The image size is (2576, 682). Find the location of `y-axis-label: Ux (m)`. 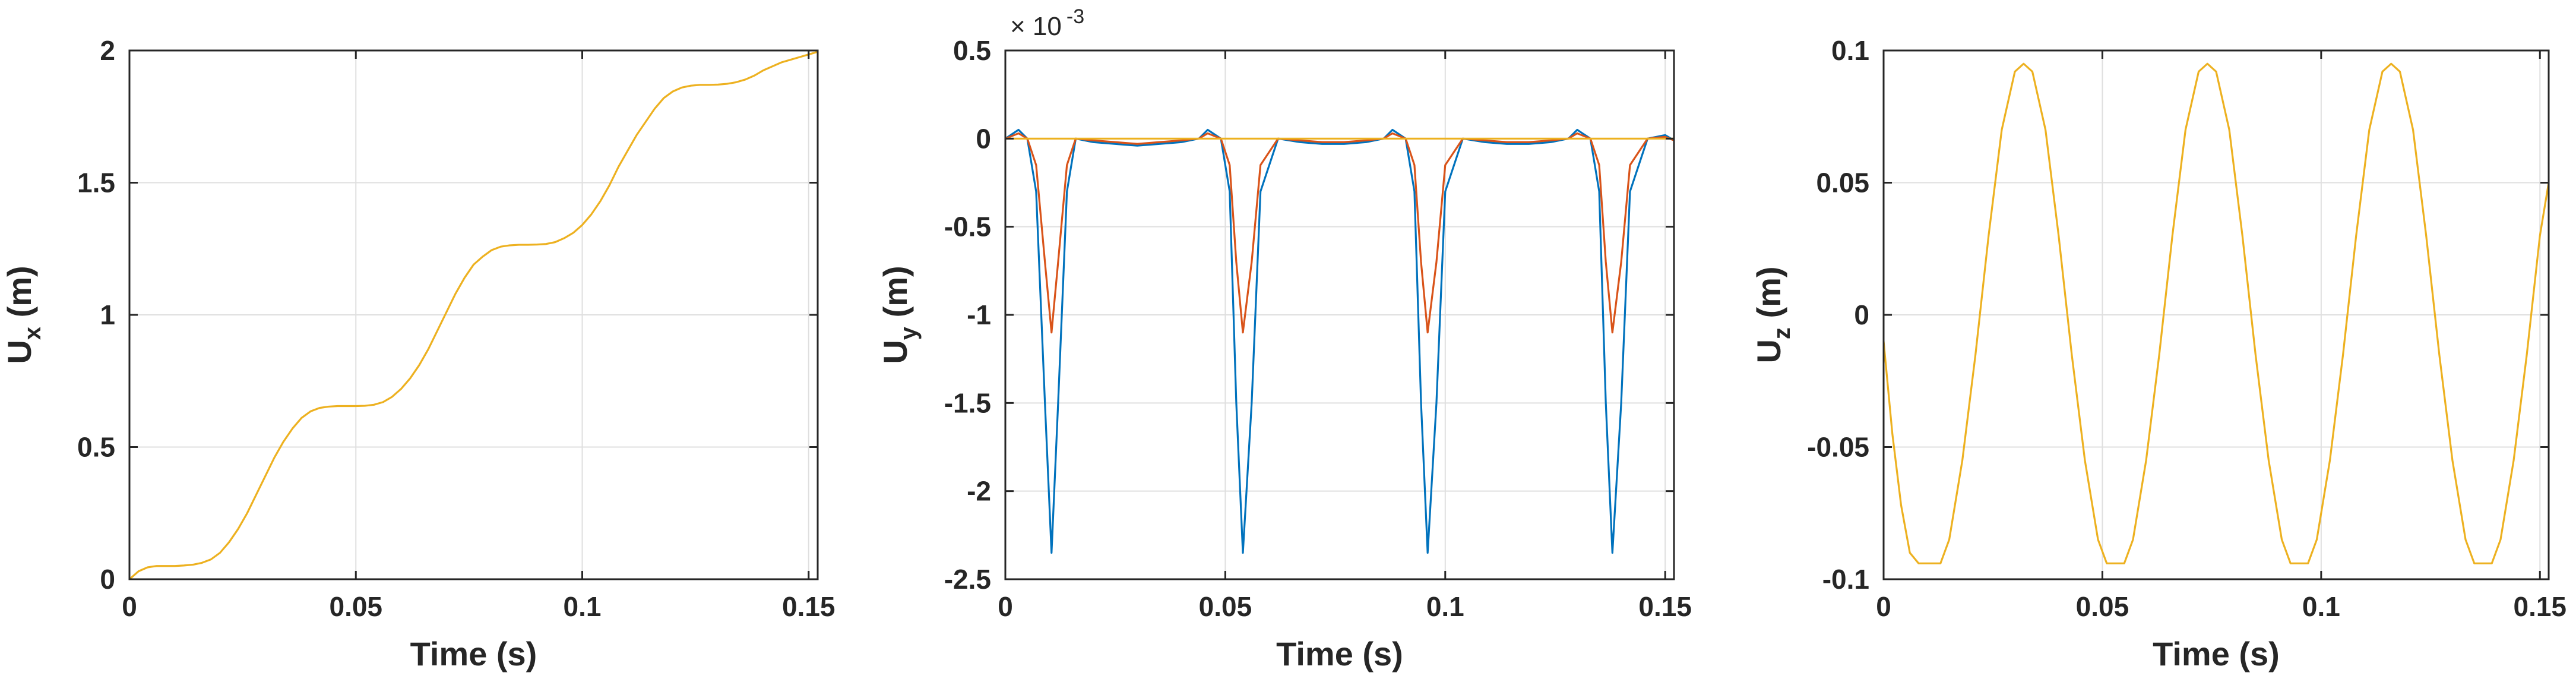

y-axis-label: Ux (m) is located at coordinates (23, 315).